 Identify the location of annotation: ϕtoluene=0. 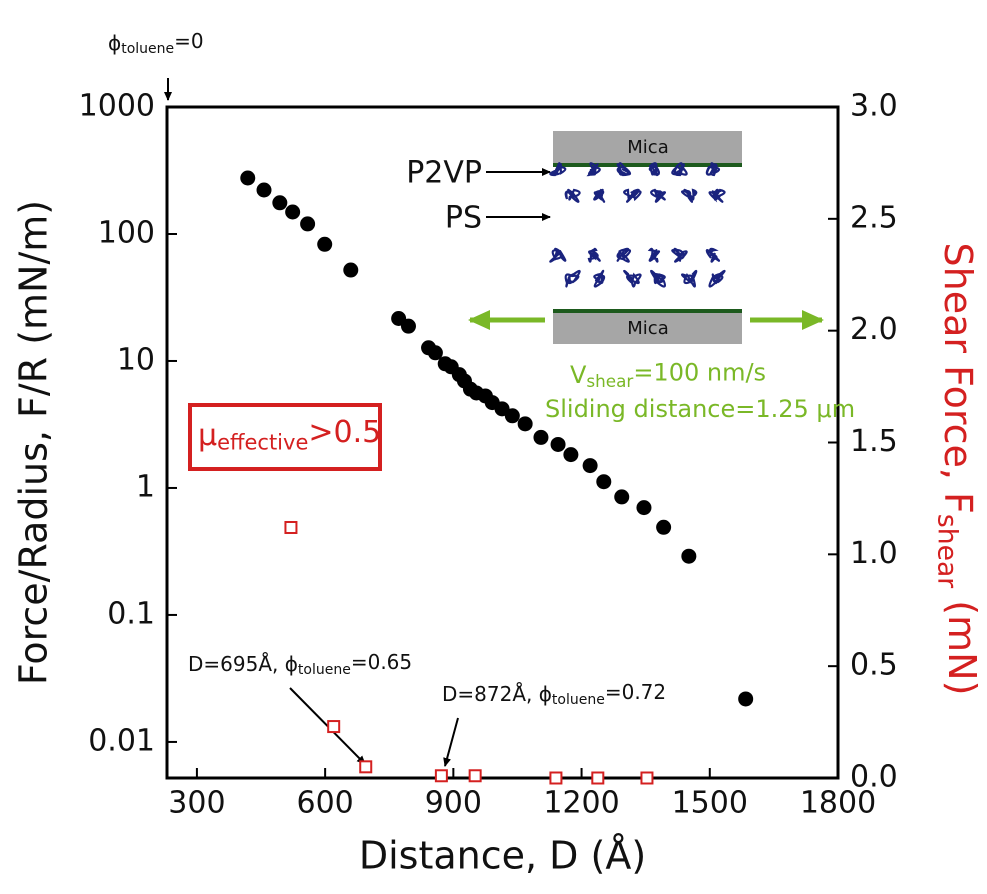
(156, 42).